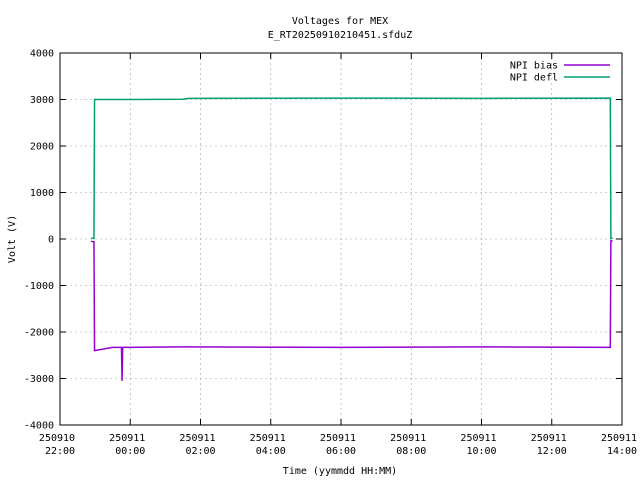 The height and width of the screenshot is (480, 640). Describe the element at coordinates (411, 445) in the screenshot. I see `x-tick-label: 250911 08:00` at that location.